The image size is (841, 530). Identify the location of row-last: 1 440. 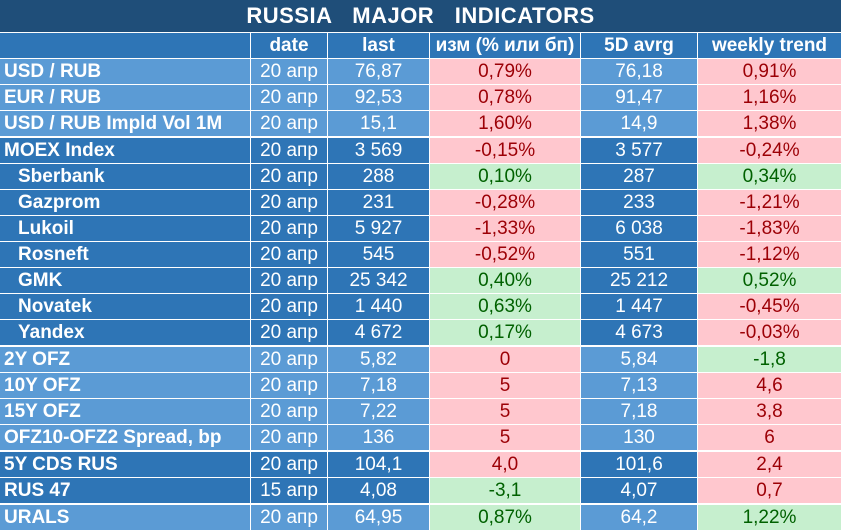
(378, 306).